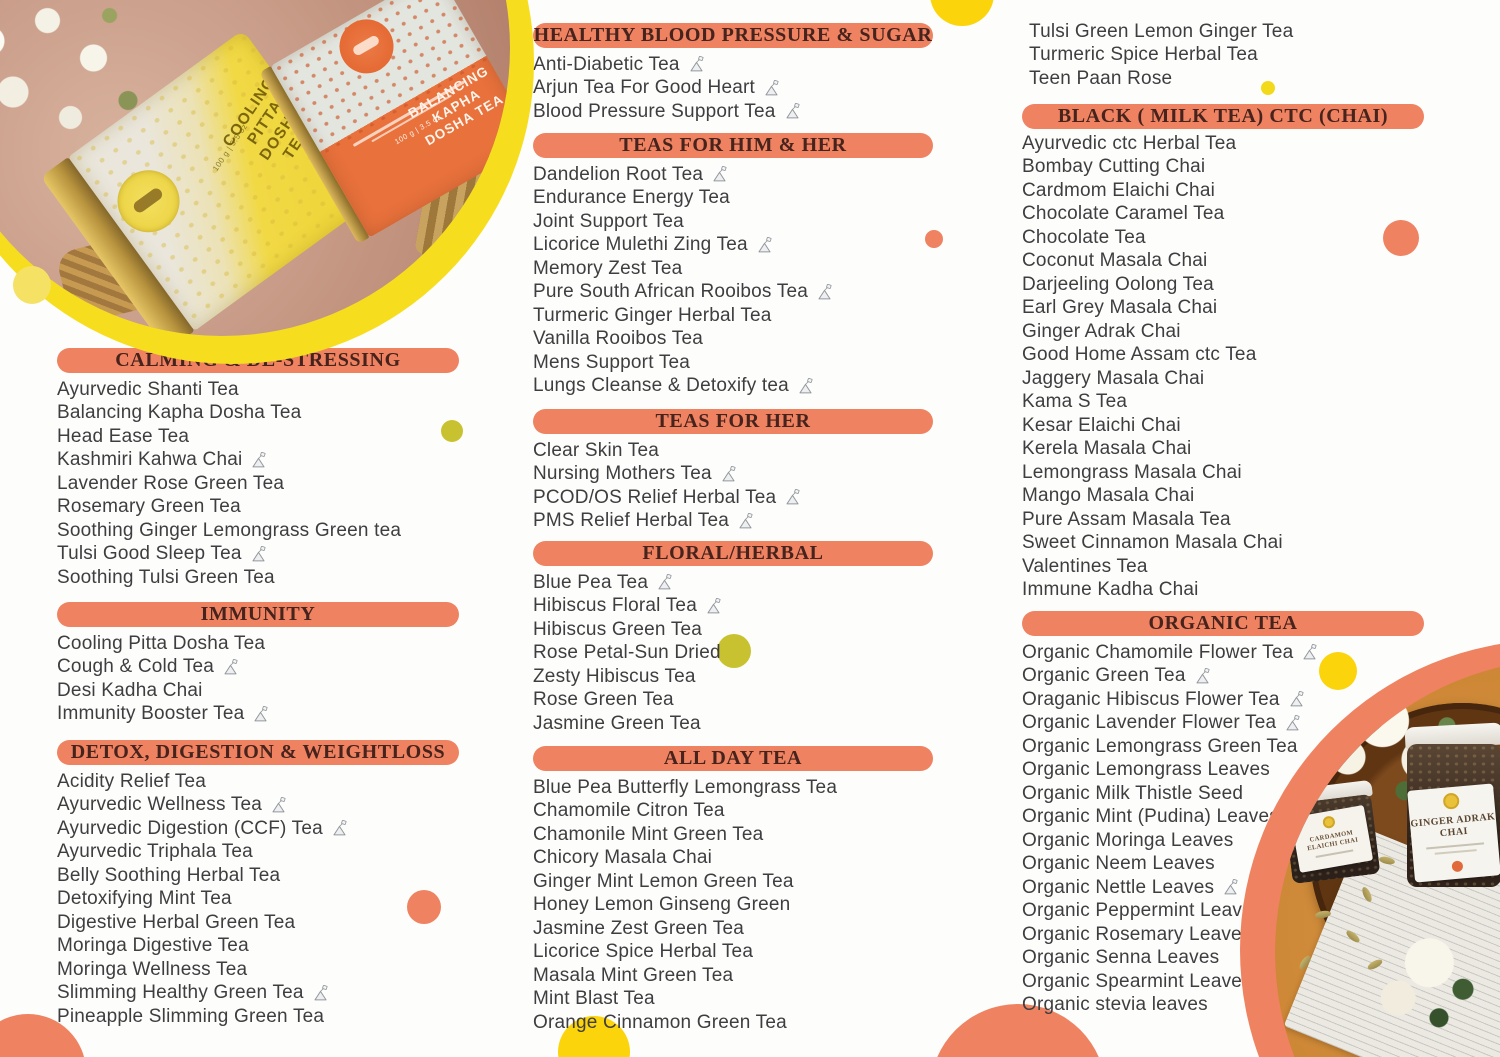 The image size is (1500, 1057). What do you see at coordinates (733, 630) in the screenshot?
I see `menu-item: Hibiscus Green Tea` at bounding box center [733, 630].